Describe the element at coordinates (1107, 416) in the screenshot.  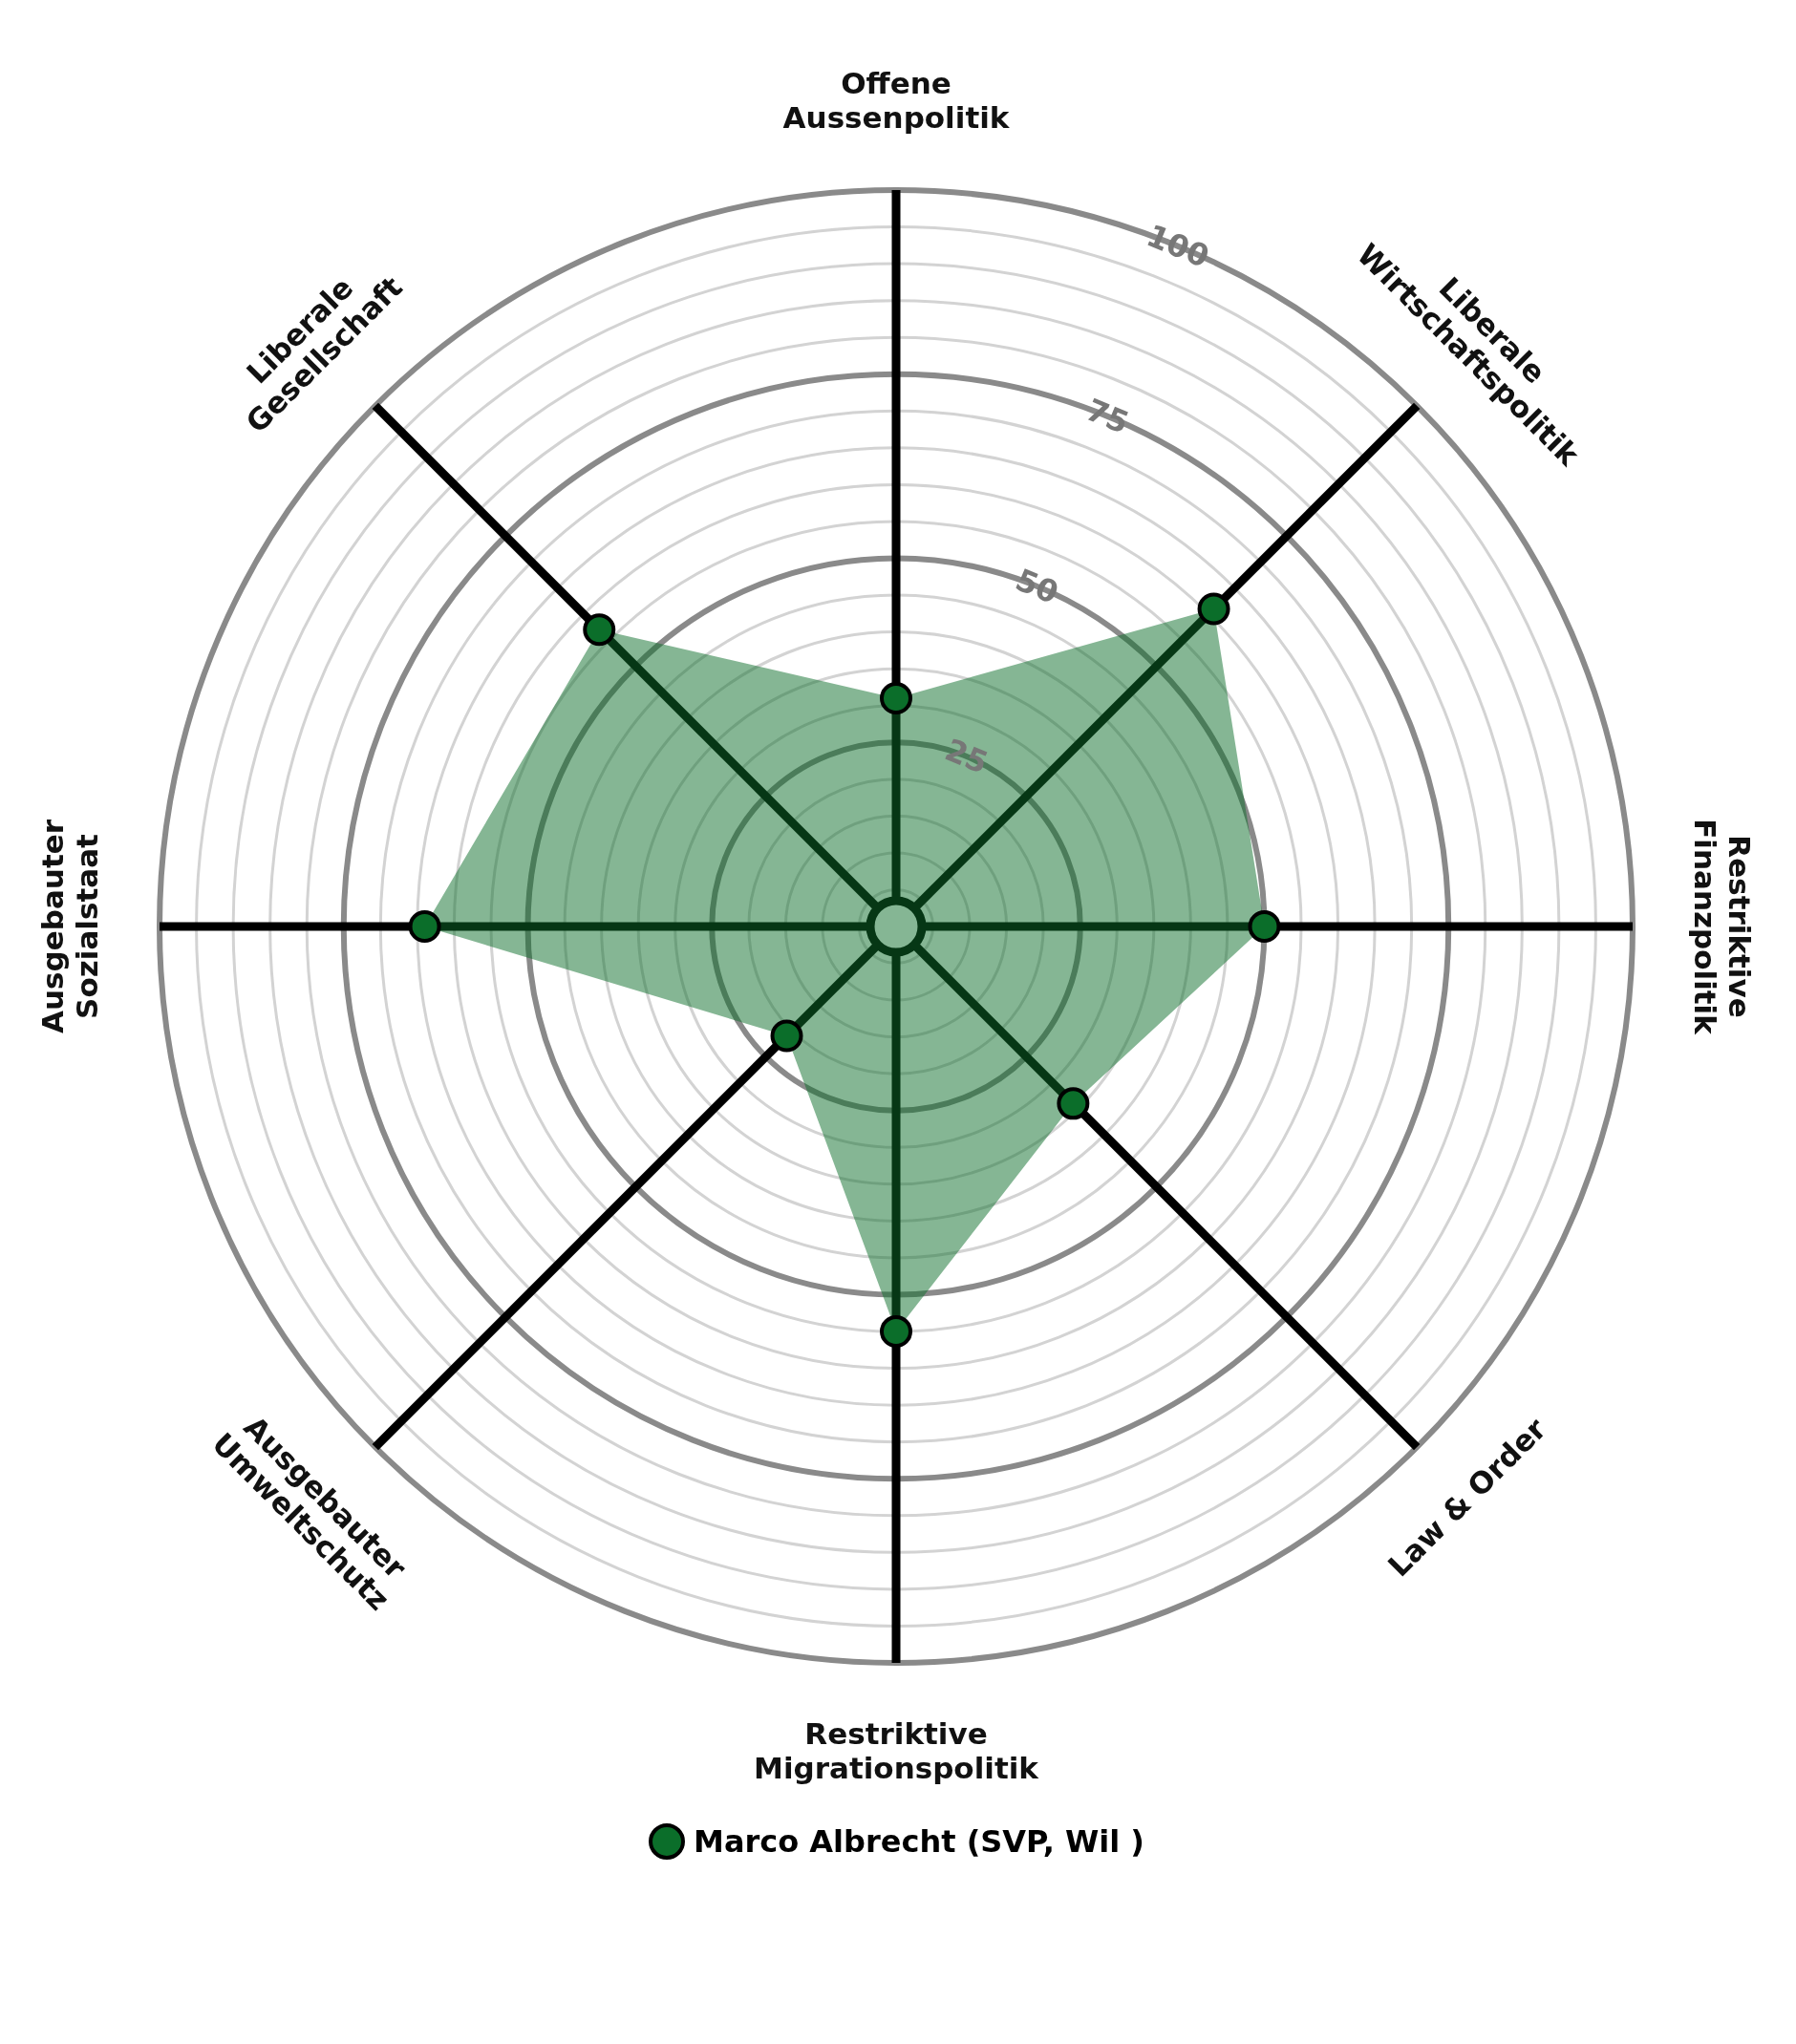
I see `y-tick-label: 75` at that location.